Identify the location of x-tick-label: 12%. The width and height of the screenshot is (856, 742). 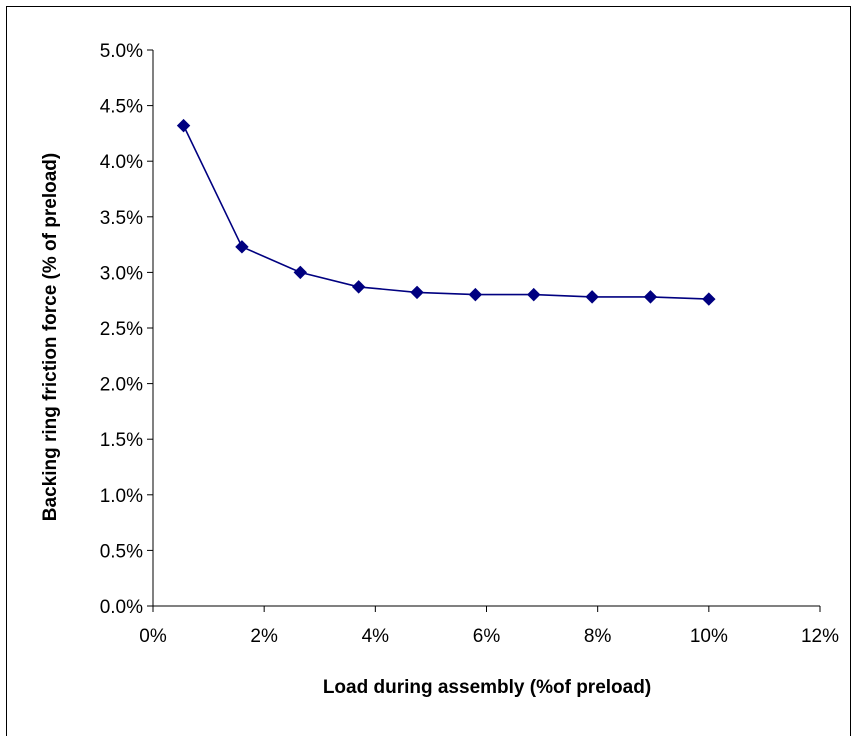
(820, 636).